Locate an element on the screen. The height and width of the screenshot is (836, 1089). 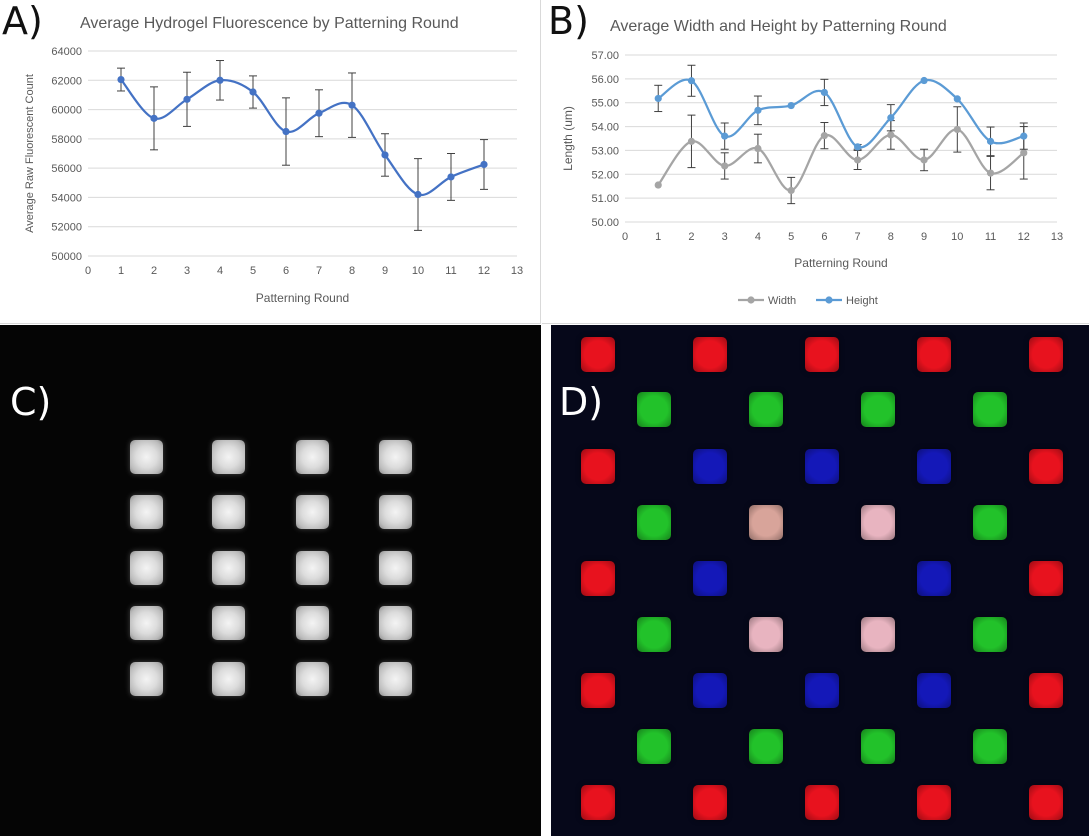
y-tick-label: 57.00 is located at coordinates (605, 56).